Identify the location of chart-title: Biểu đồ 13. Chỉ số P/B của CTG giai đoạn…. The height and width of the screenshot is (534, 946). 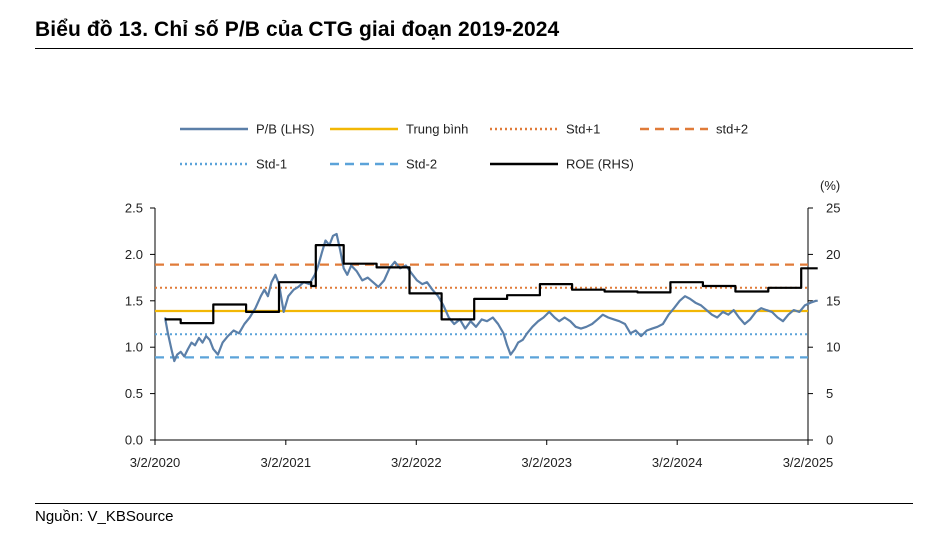
(297, 29).